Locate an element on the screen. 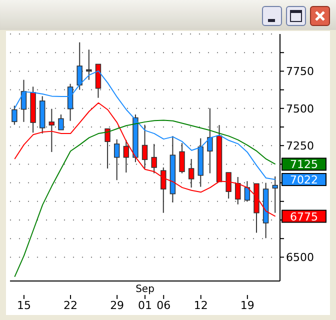 Image resolution: width=336 pixels, height=320 pixels. x-tick-label: 15 is located at coordinates (23, 305).